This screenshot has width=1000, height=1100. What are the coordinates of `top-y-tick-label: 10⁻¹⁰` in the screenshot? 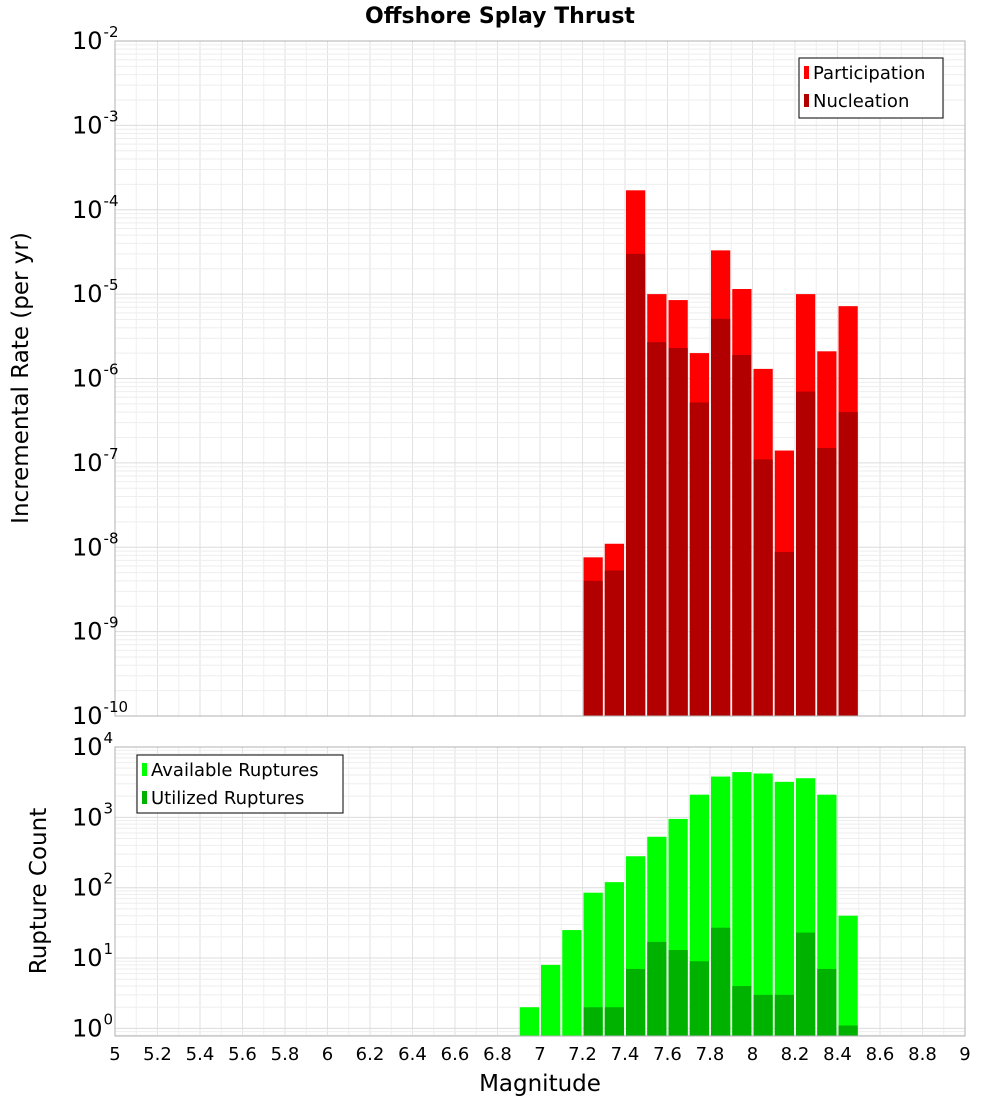 It's located at (100, 714).